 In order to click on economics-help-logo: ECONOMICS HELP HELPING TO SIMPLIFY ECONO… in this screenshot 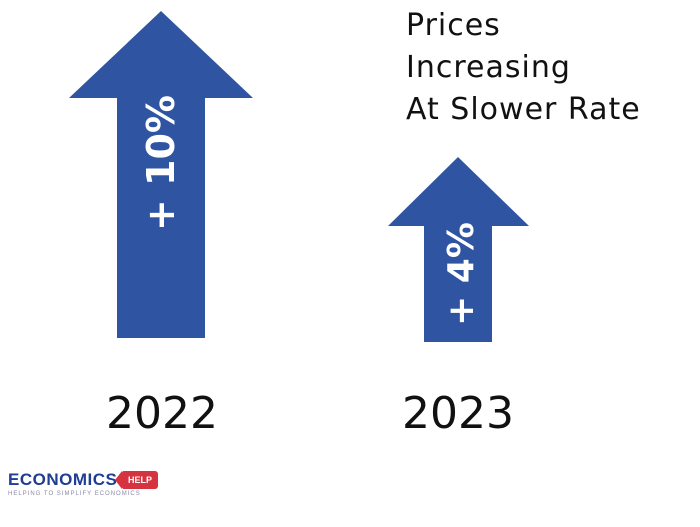, I will do `click(83, 487)`.